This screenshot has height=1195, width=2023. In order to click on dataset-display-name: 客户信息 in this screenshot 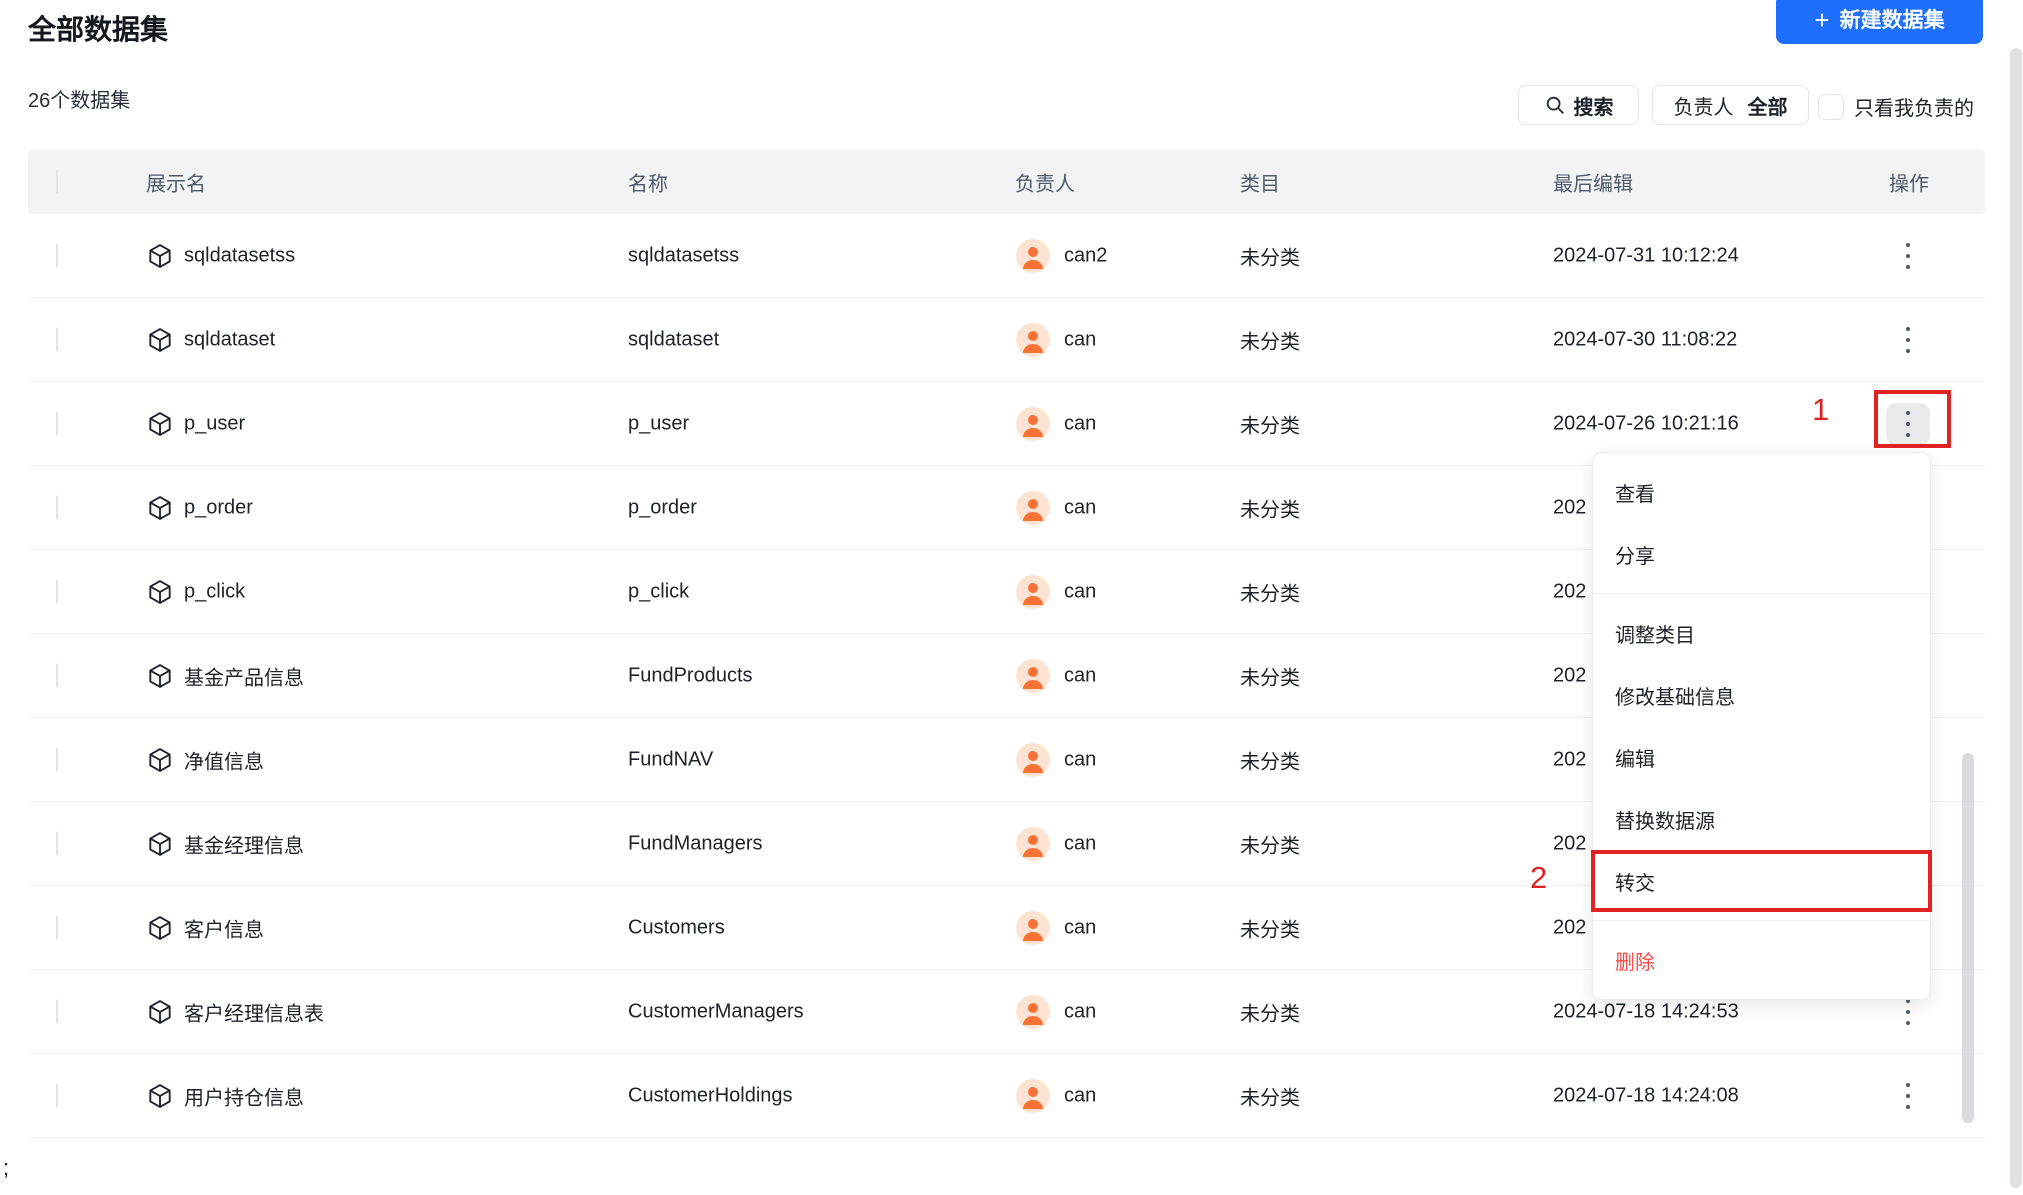, I will do `click(224, 930)`.